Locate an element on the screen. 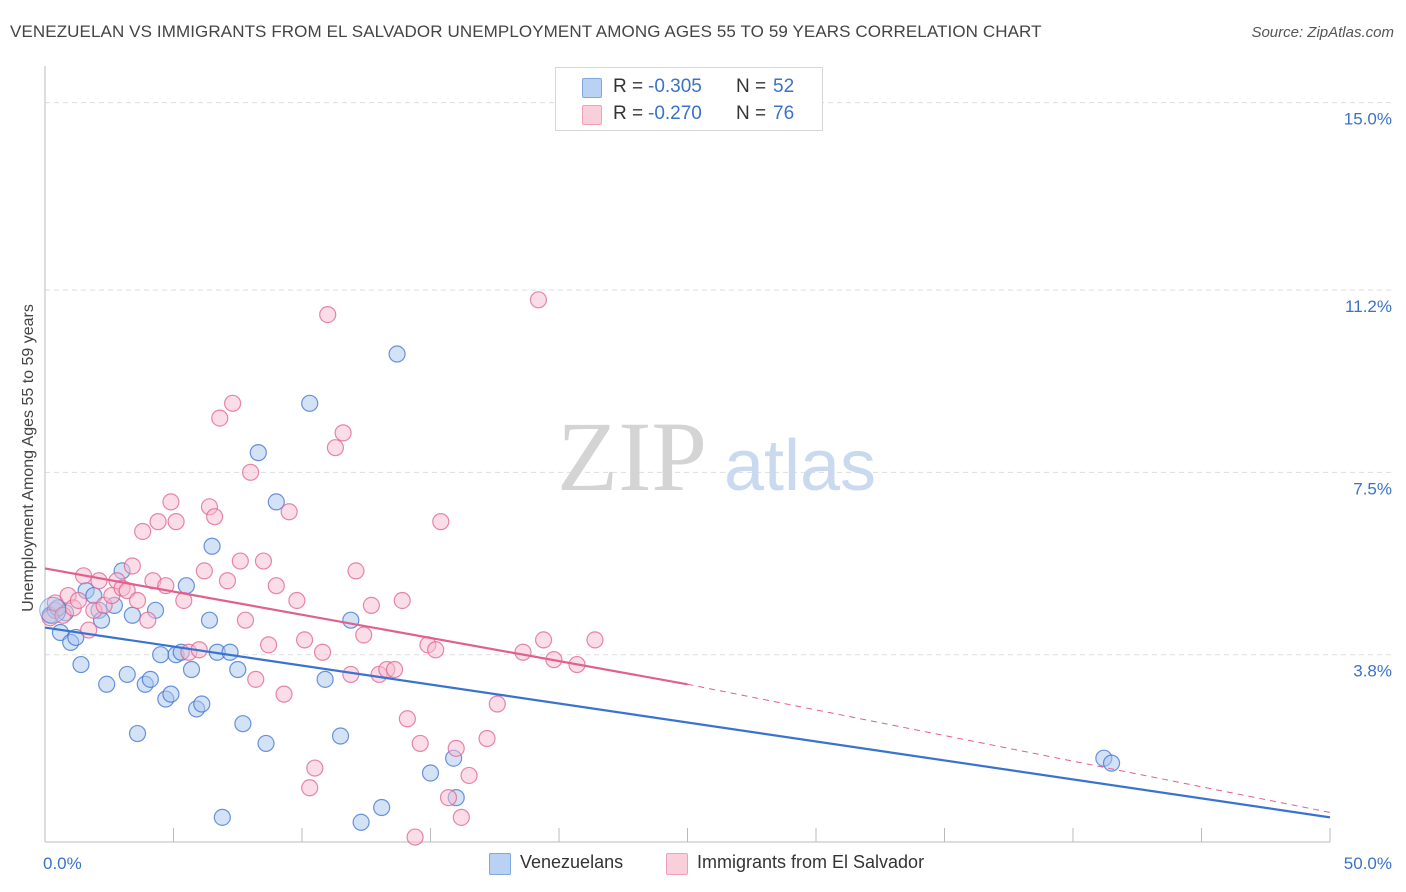 The height and width of the screenshot is (892, 1406). el-salvador-trend-line-extension is located at coordinates (1009, 748).